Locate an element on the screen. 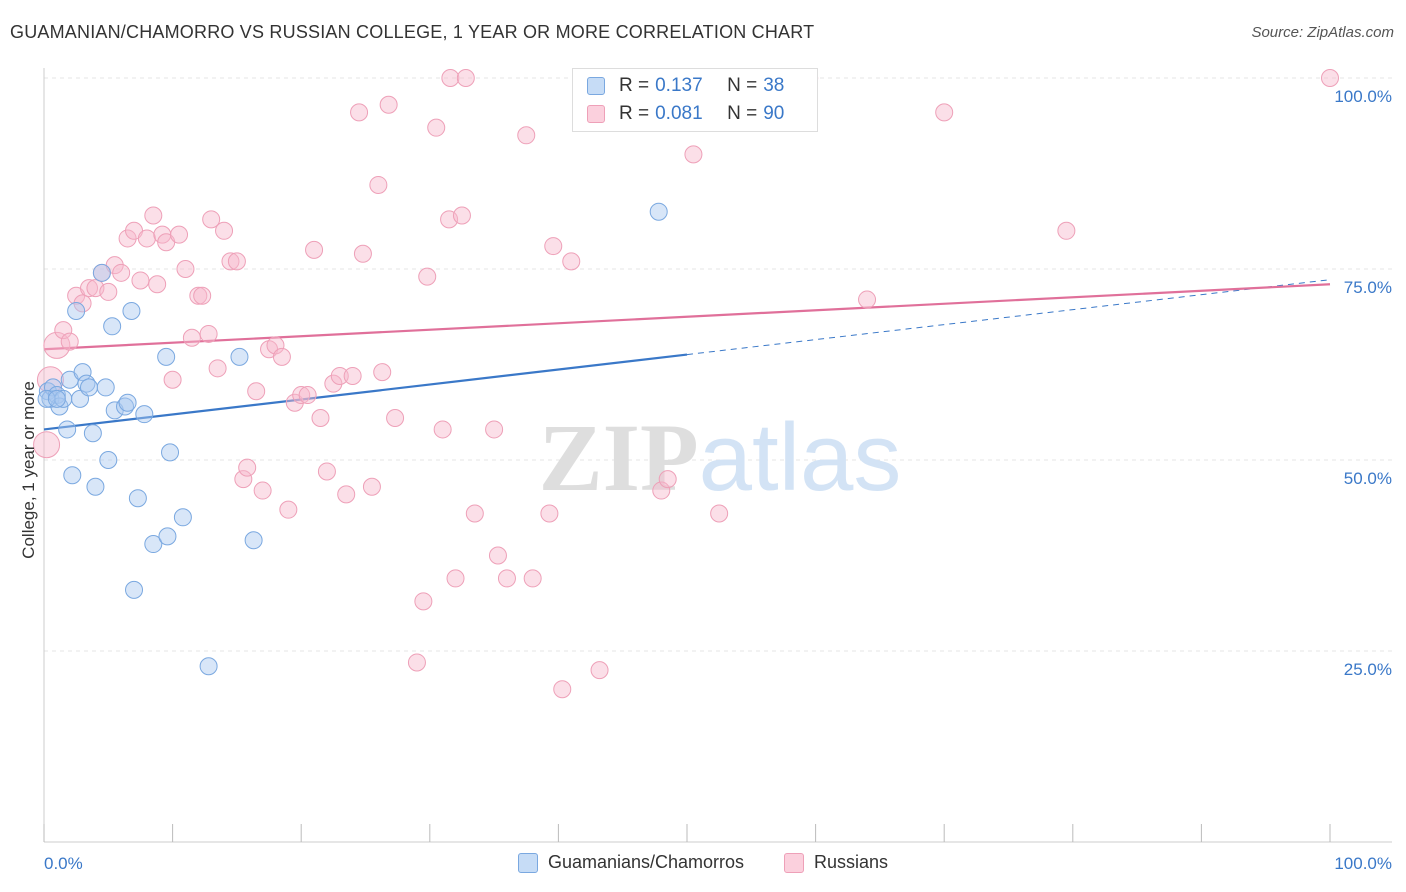  legend-label-russians: Russians is located at coordinates (851, 862).